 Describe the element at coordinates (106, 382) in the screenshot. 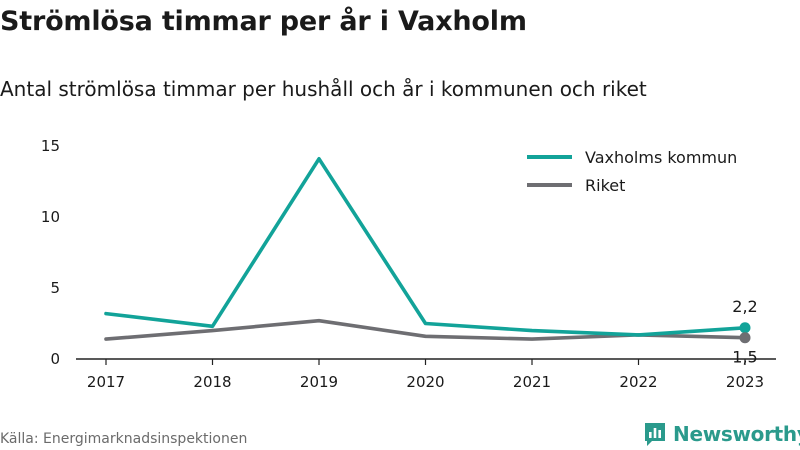

I see `x-tick-label: 2017` at that location.